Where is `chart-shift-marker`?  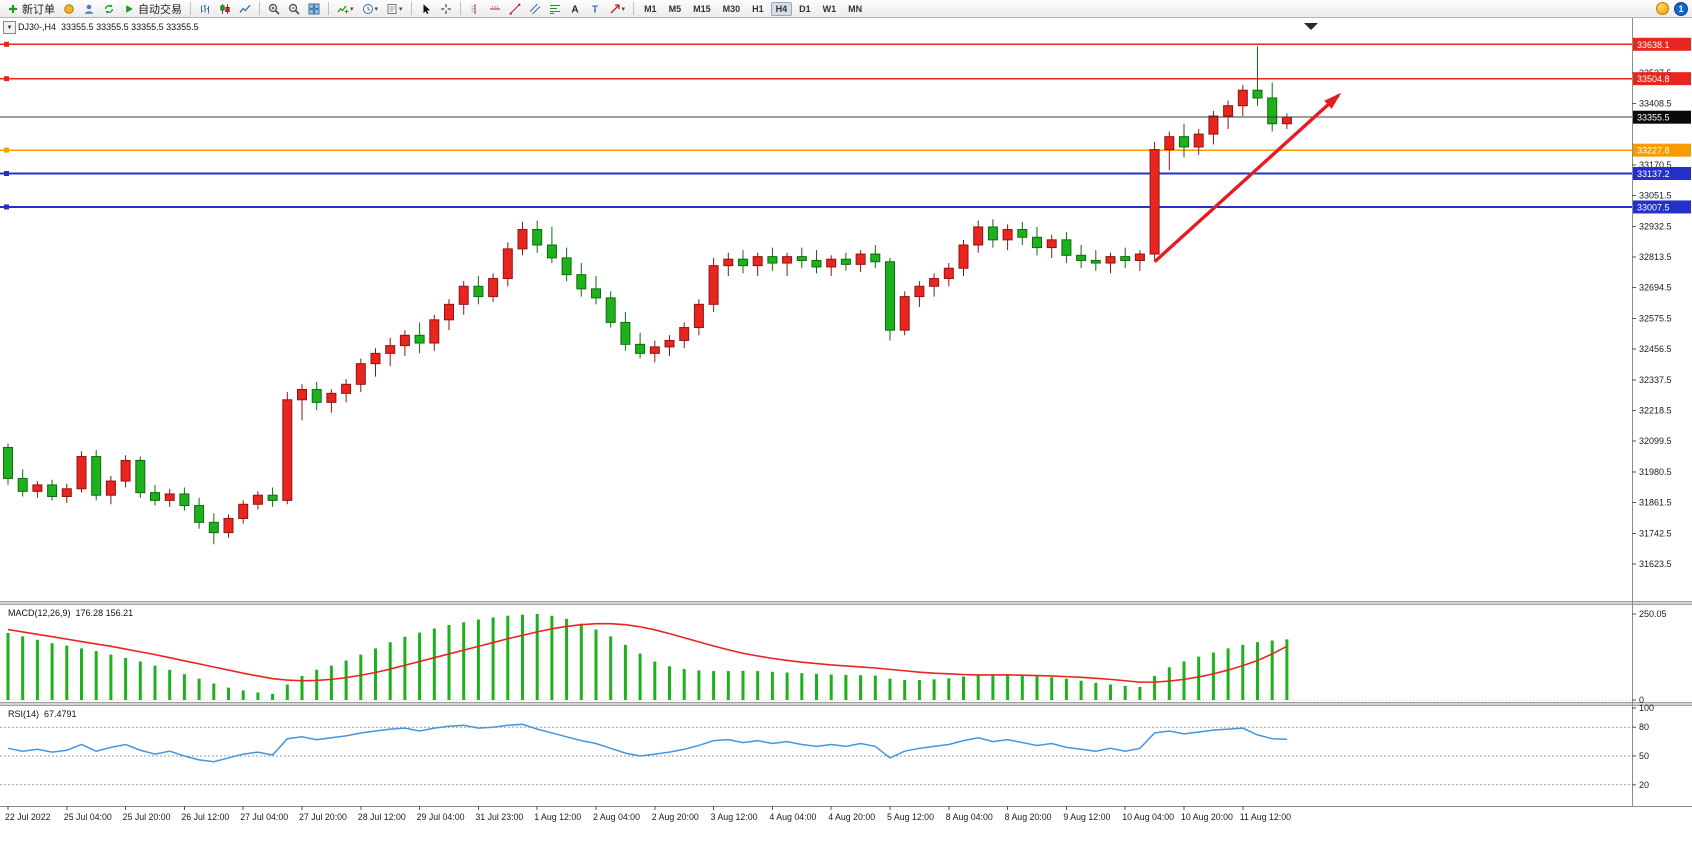
chart-shift-marker is located at coordinates (1311, 26).